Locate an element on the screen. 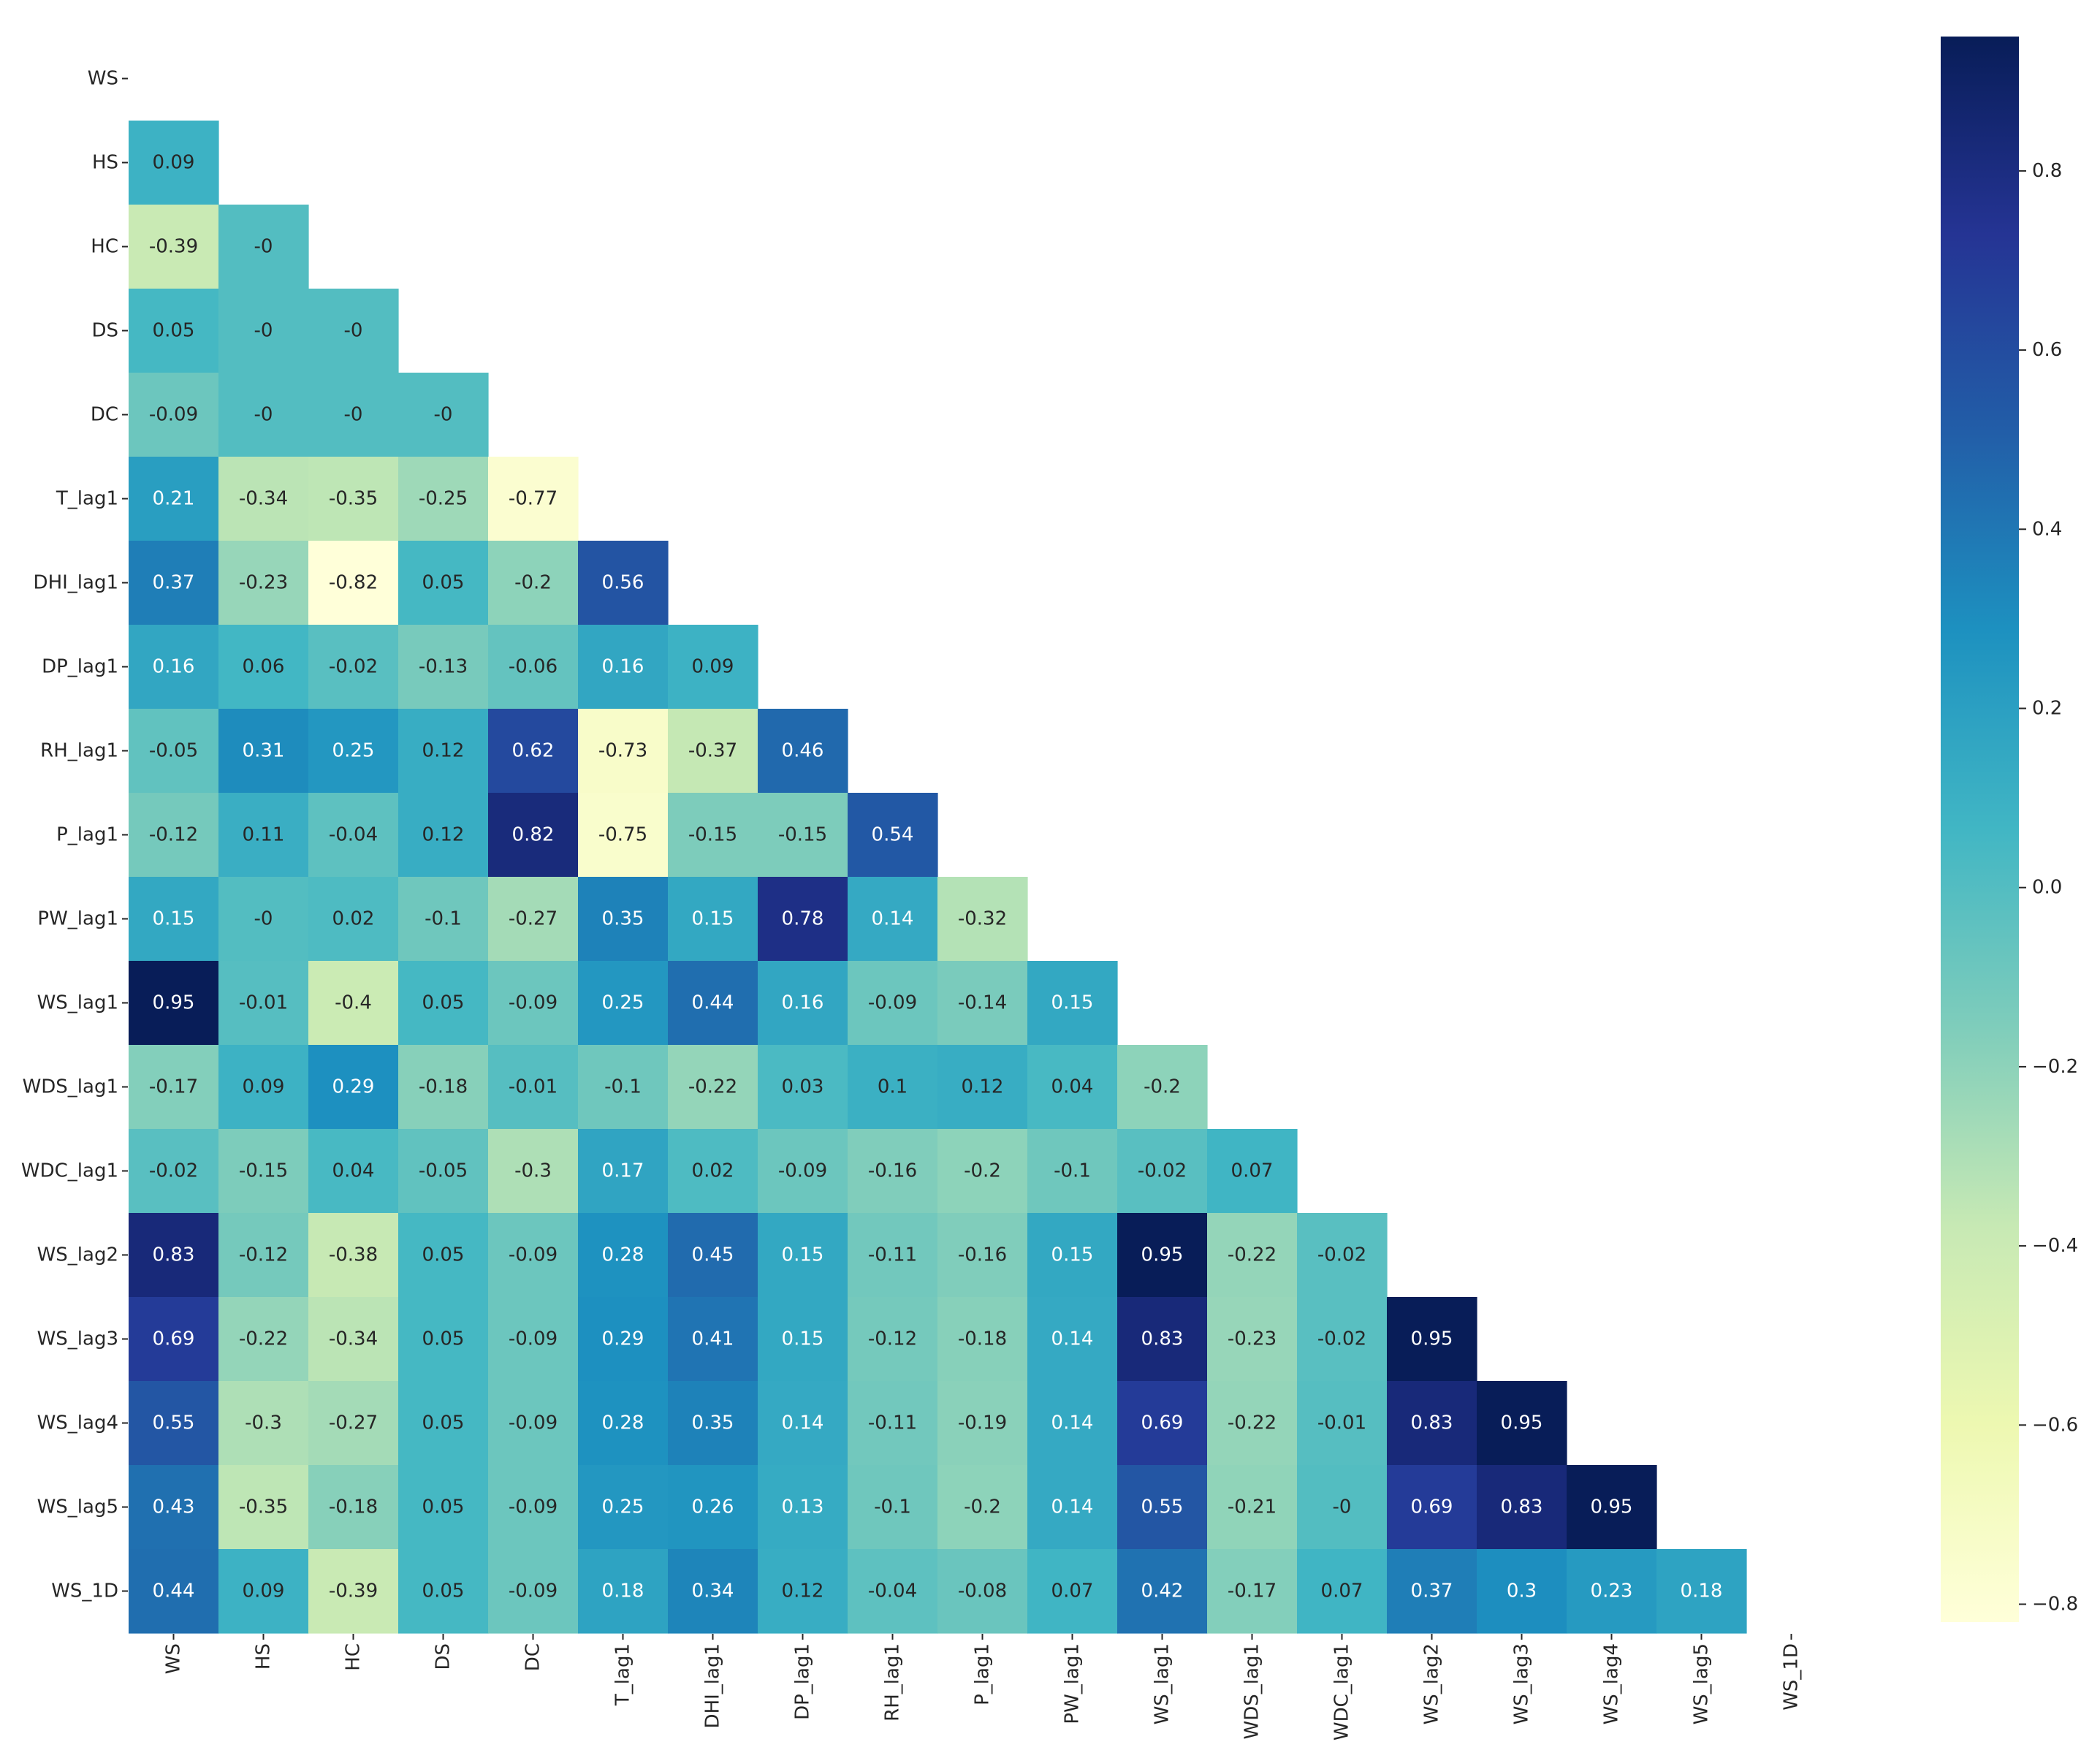 This screenshot has height=1750, width=2100. cell-value-label: 0.83 is located at coordinates (1163, 1339).